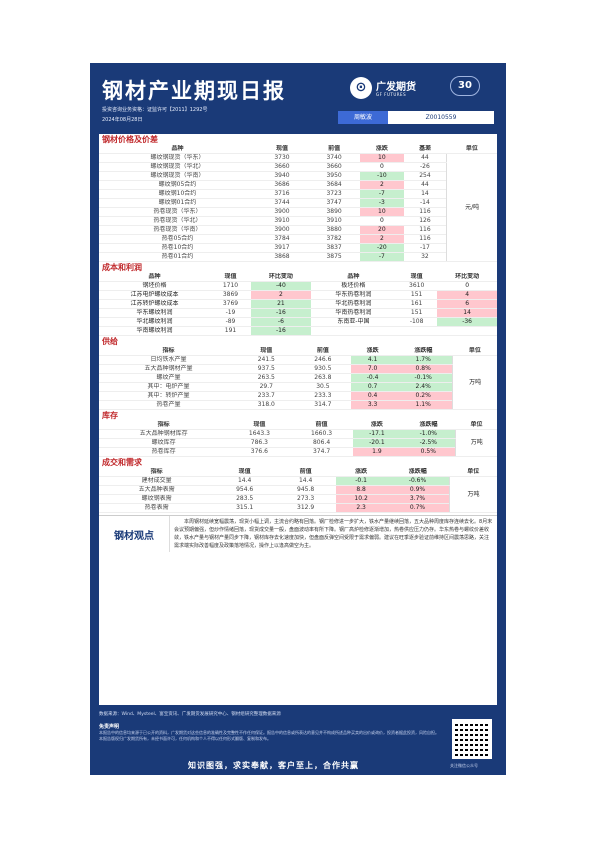 The width and height of the screenshot is (595, 842). Describe the element at coordinates (298, 322) in the screenshot. I see `table-row: 华北螺纹利润 -89 -6 东南亚-中国 -108 -36` at that location.